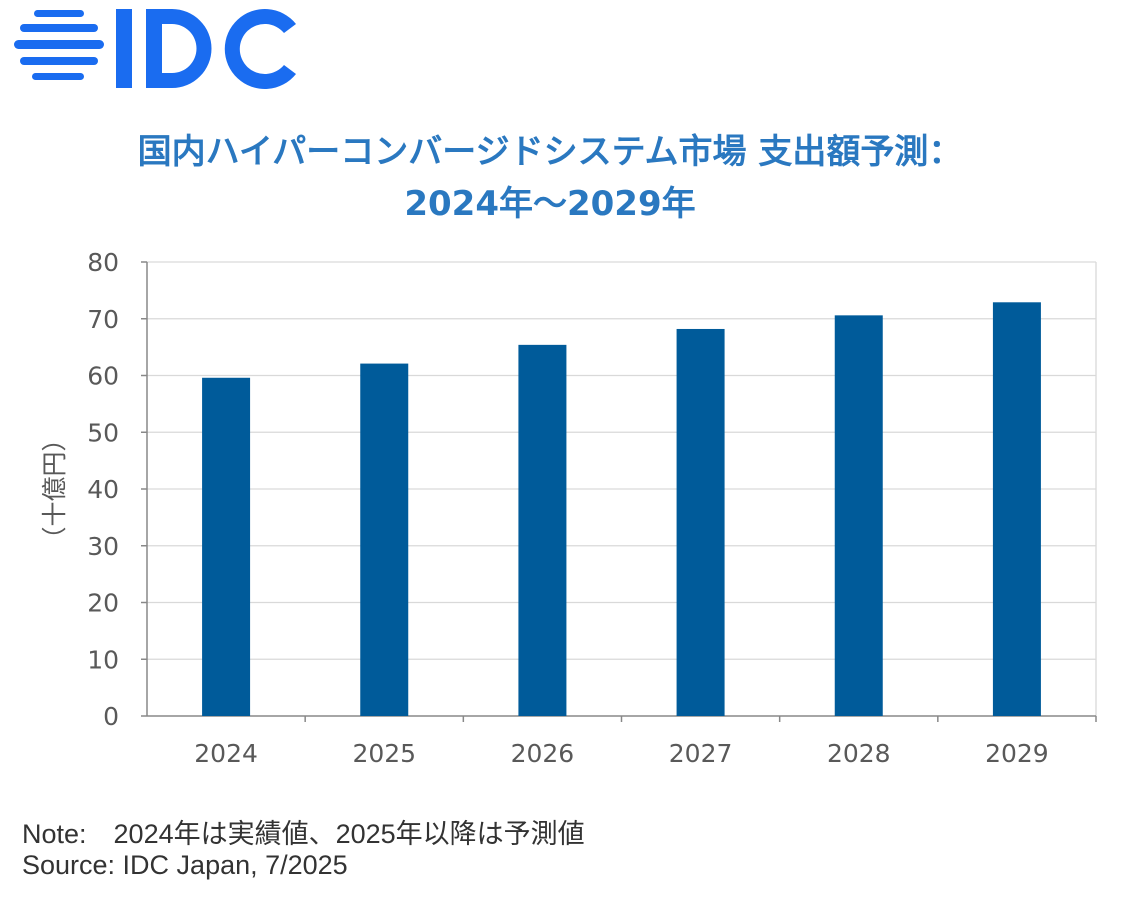  What do you see at coordinates (550, 204) in the screenshot?
I see `chart-title-line2: 2024年～2029年` at bounding box center [550, 204].